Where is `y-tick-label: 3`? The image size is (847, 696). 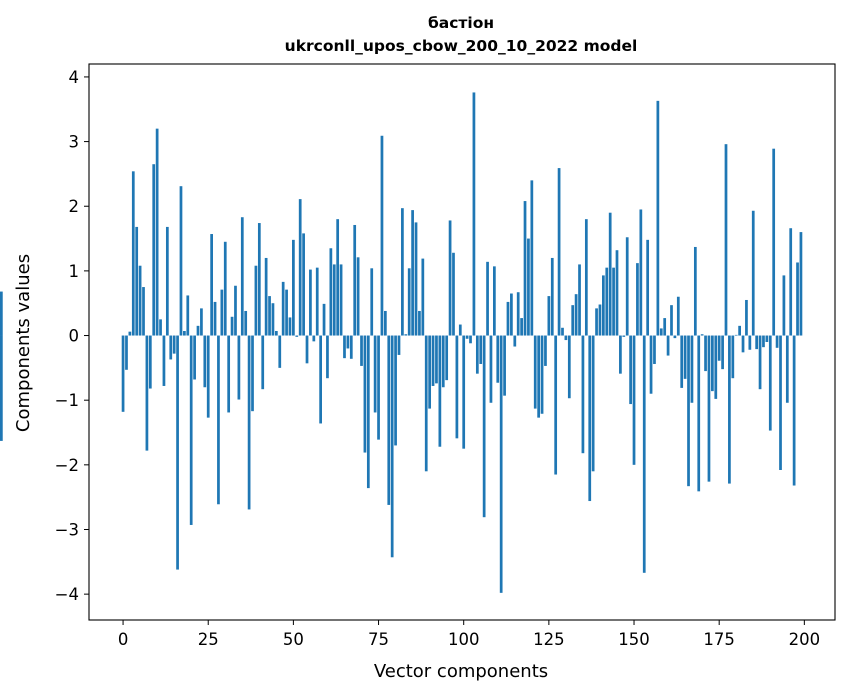 y-tick-label: 3 is located at coordinates (74, 142).